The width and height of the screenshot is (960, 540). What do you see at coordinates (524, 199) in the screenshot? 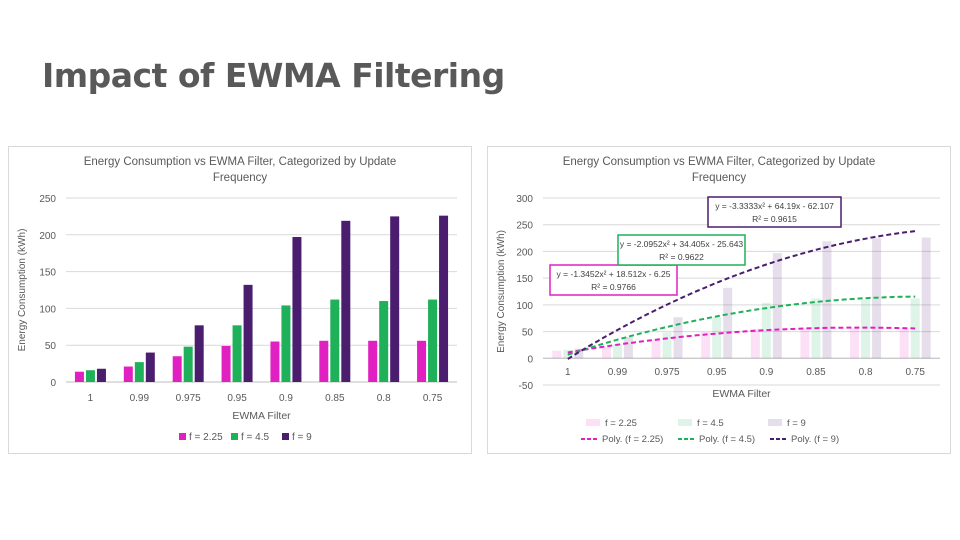
I see `y-tick-label: 300` at bounding box center [524, 199].